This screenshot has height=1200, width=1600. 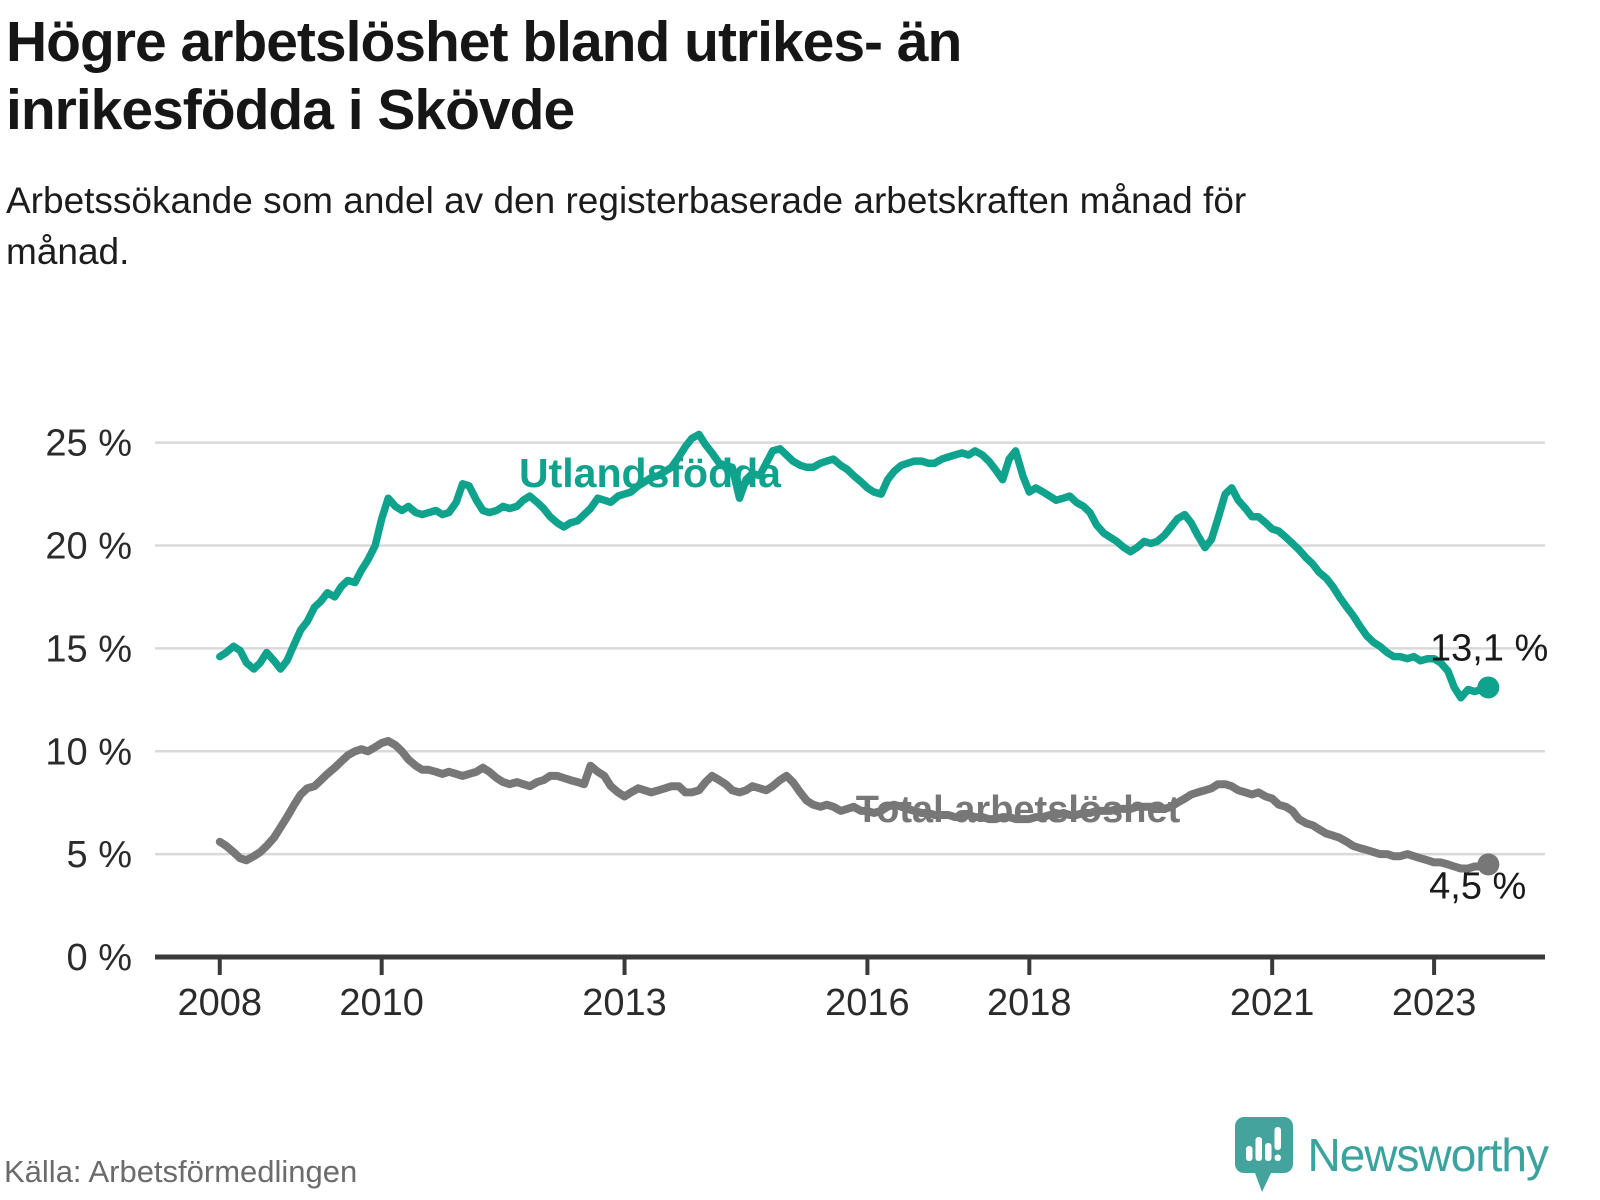 I want to click on series-line-total, so click(x=854, y=805).